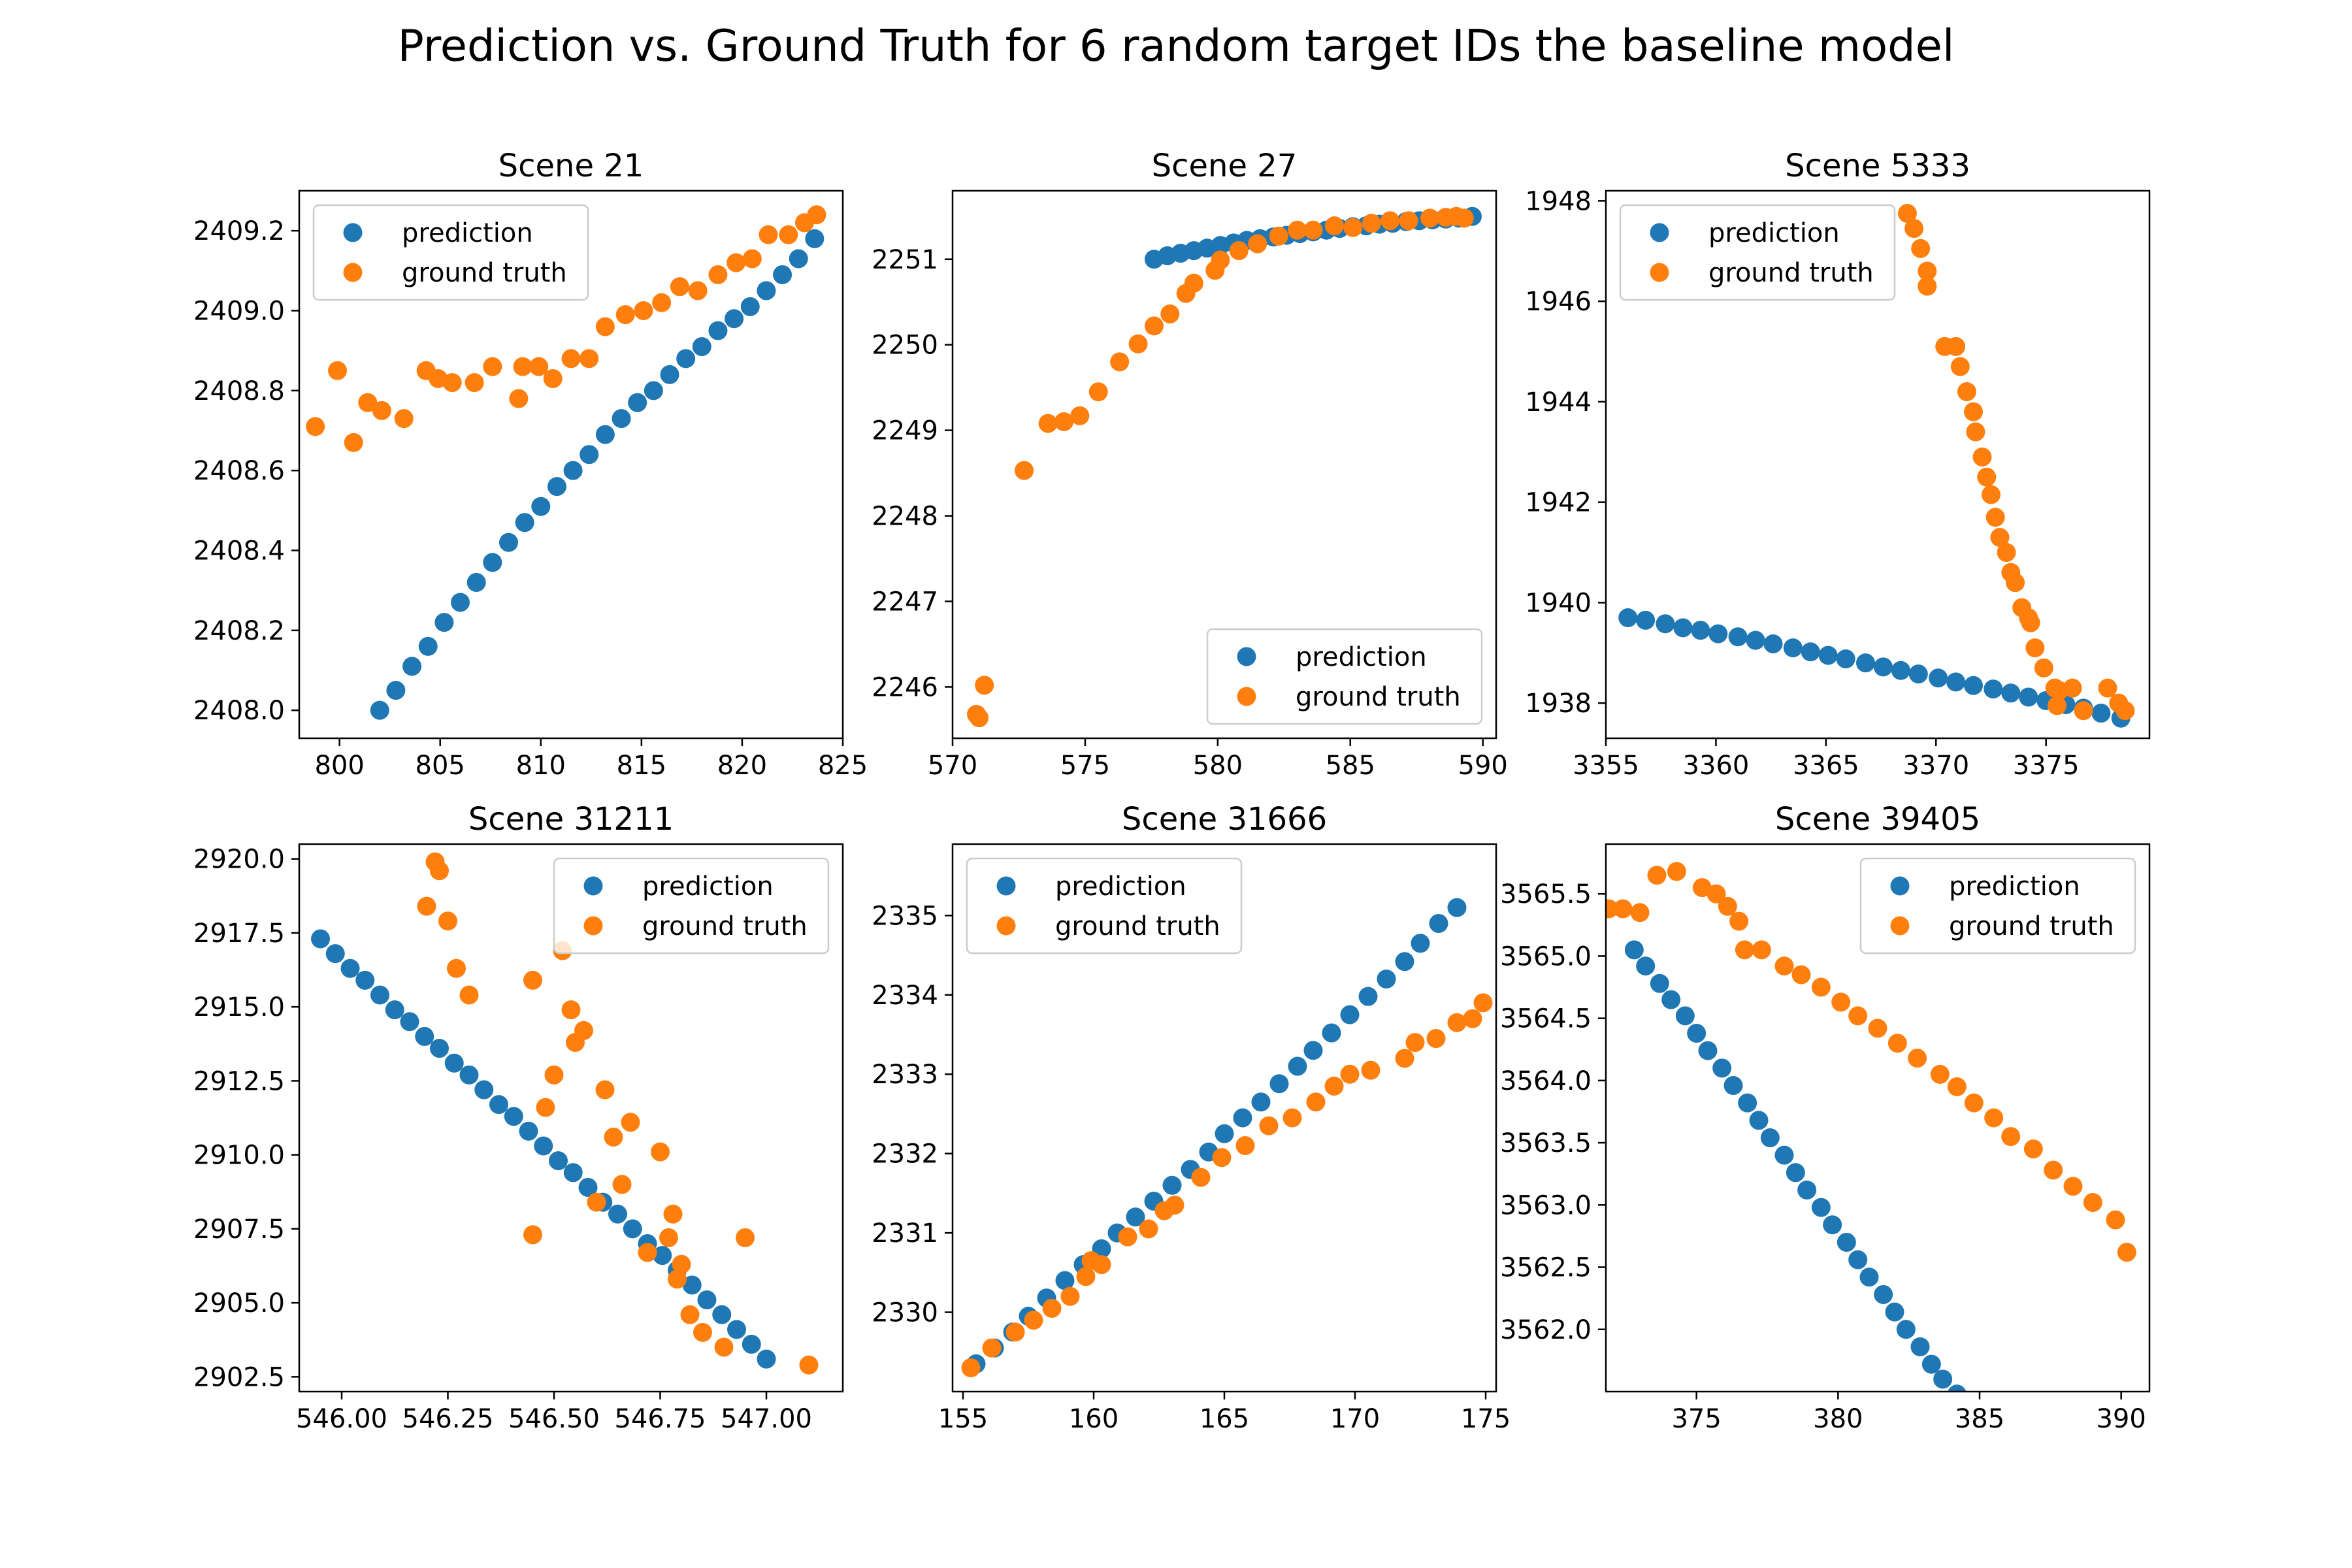  Describe the element at coordinates (1757, 252) in the screenshot. I see `legend: prediction ground truth` at that location.